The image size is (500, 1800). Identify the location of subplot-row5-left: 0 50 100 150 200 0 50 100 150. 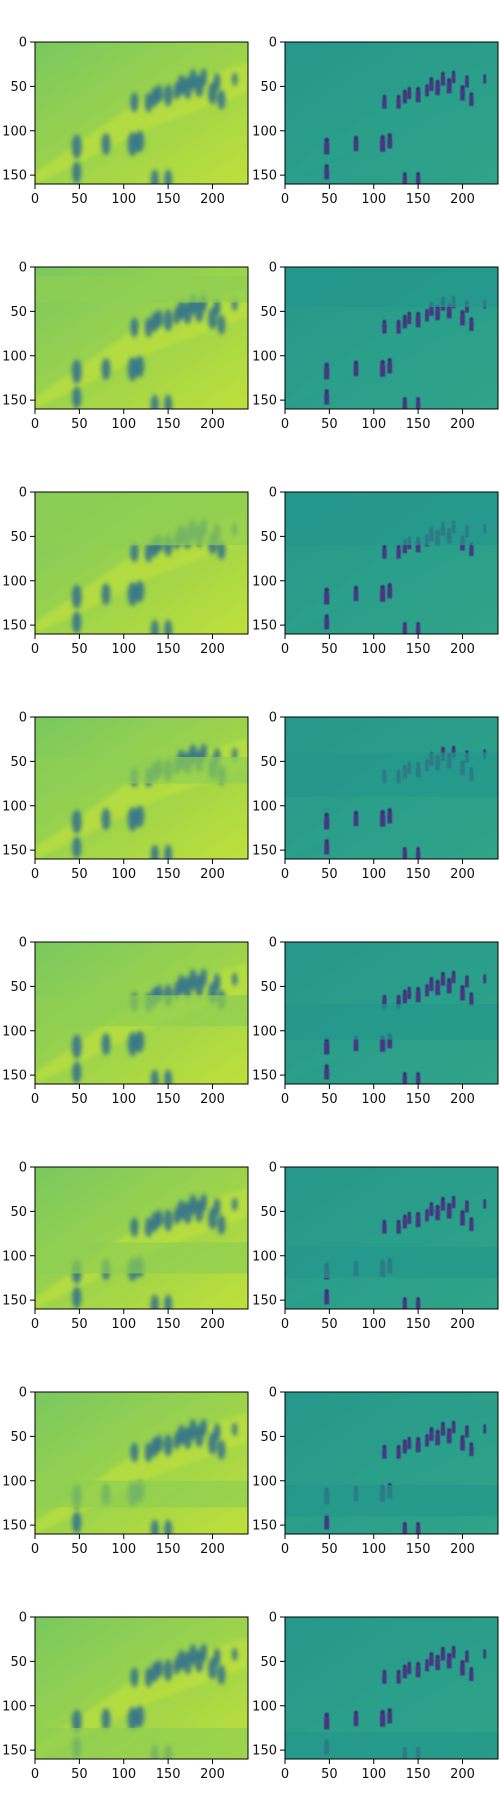
(125, 1021).